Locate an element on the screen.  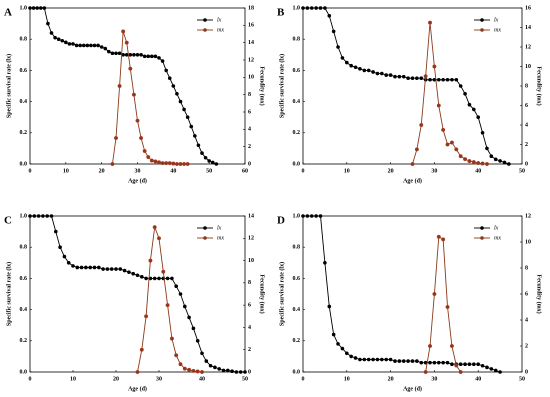
y2-tick-label: 6 is located at coordinates (249, 306).